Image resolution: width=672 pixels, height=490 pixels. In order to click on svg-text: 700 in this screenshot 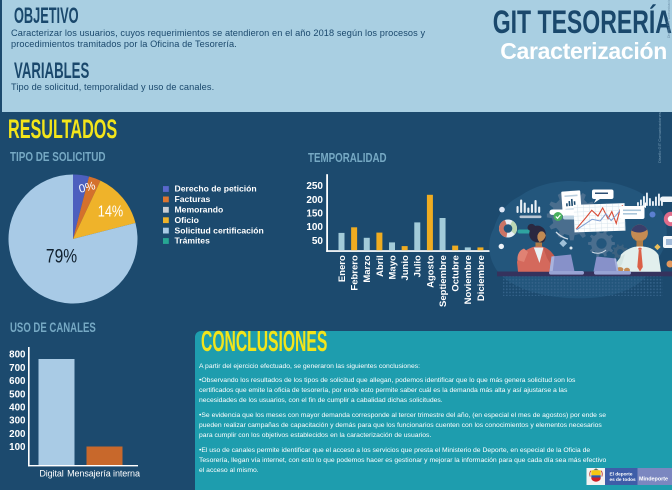, I will do `click(17, 368)`.